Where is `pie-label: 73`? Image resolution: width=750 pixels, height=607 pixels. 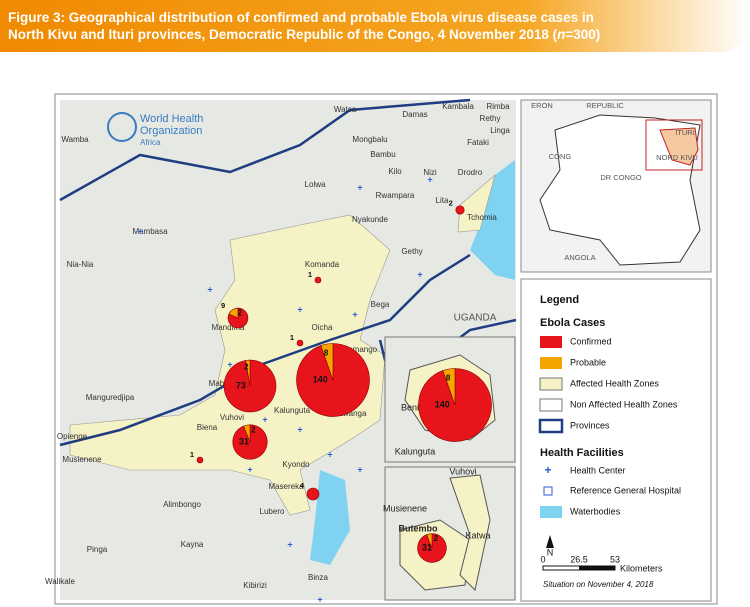
pie-label: 73 is located at coordinates (241, 385).